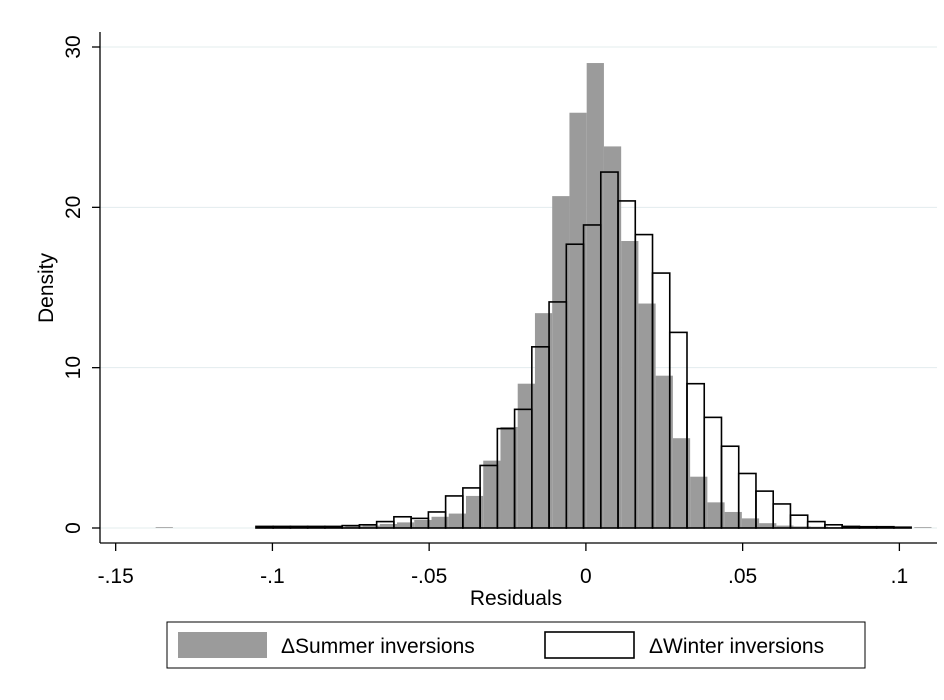 The image size is (944, 700). Describe the element at coordinates (900, 576) in the screenshot. I see `x-tick-label-5: .1` at that location.